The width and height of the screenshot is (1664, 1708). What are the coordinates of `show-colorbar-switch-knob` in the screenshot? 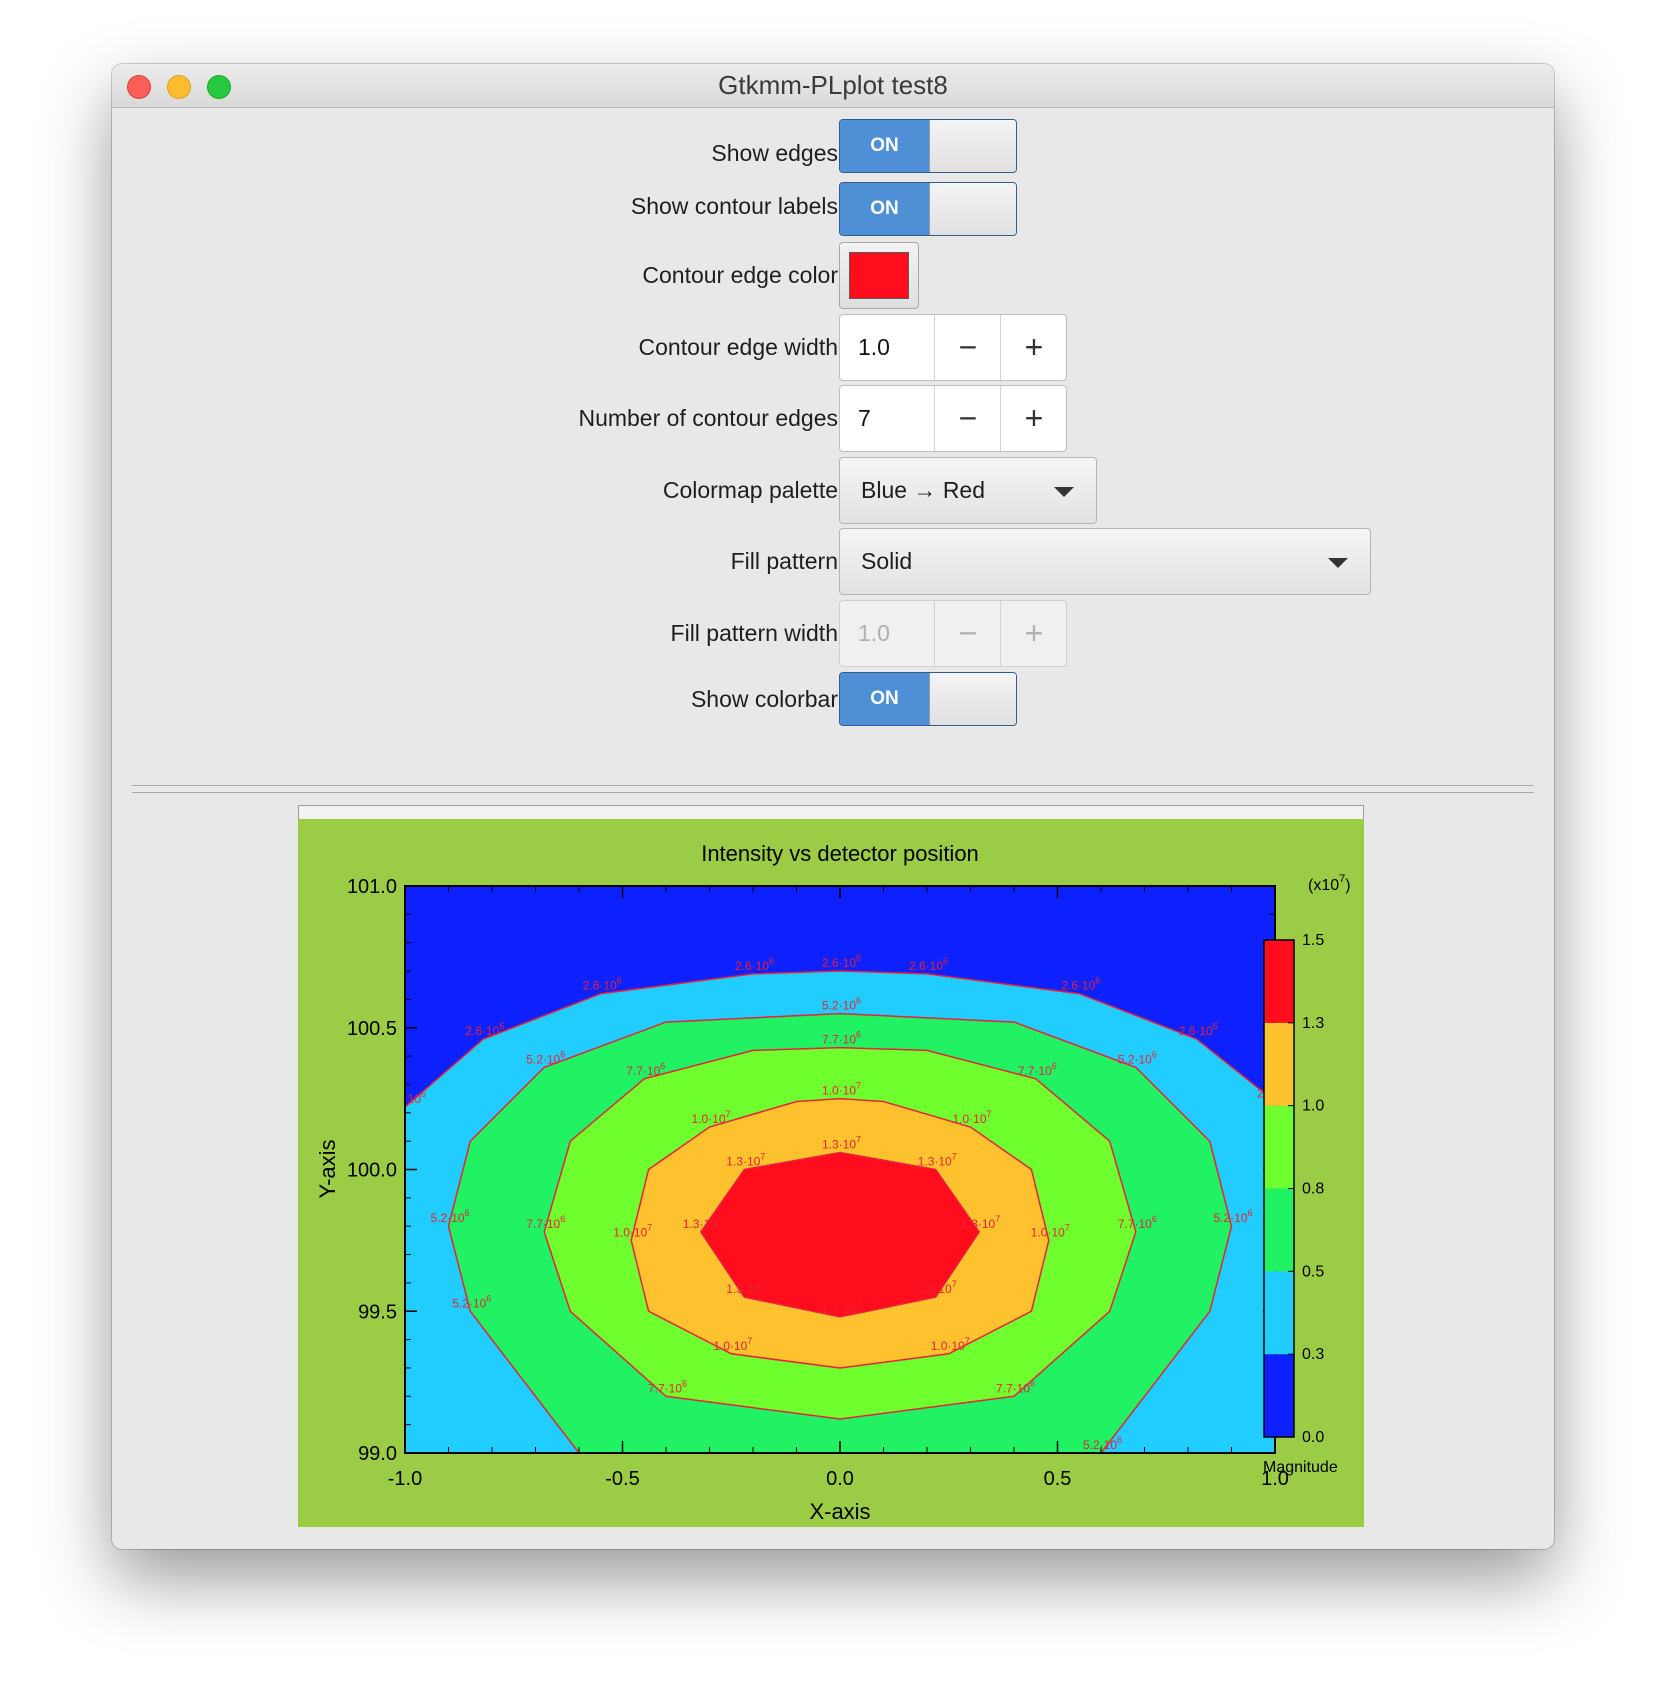 It's located at (972, 699).